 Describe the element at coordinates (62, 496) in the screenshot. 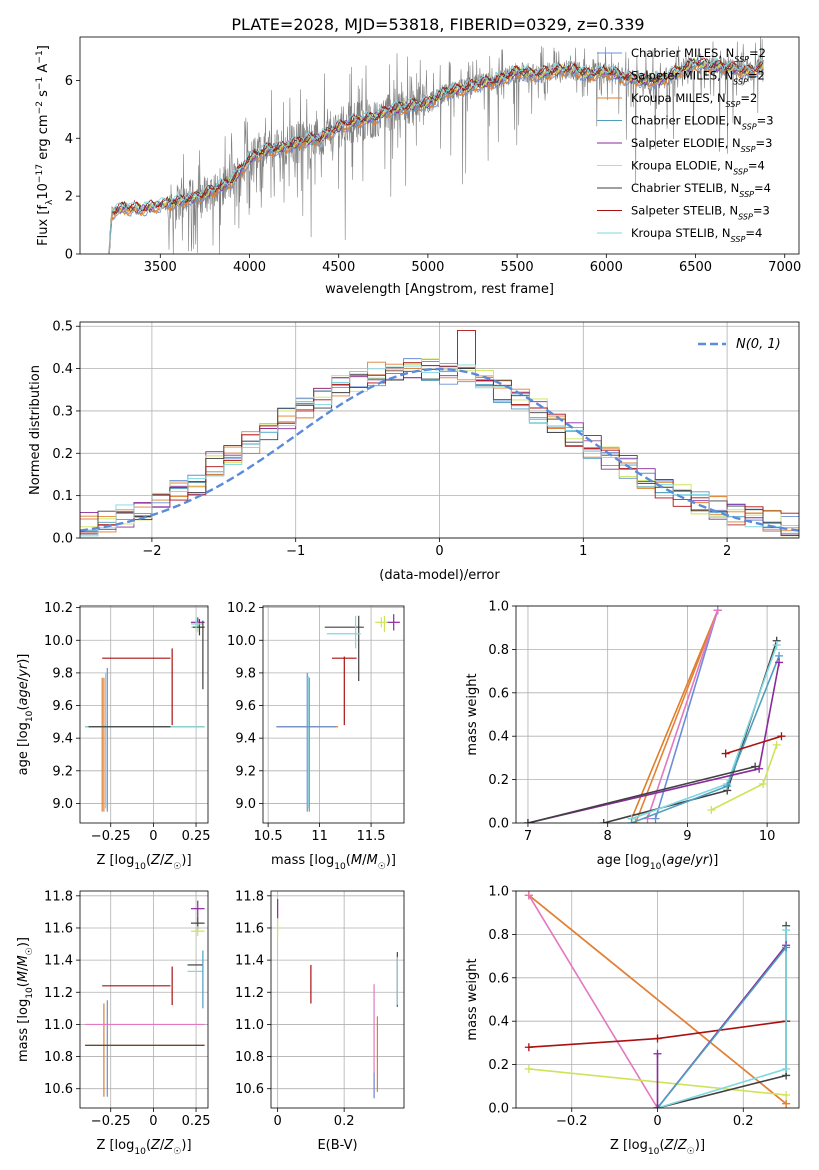

I see `y-tick-label: 0.1` at that location.